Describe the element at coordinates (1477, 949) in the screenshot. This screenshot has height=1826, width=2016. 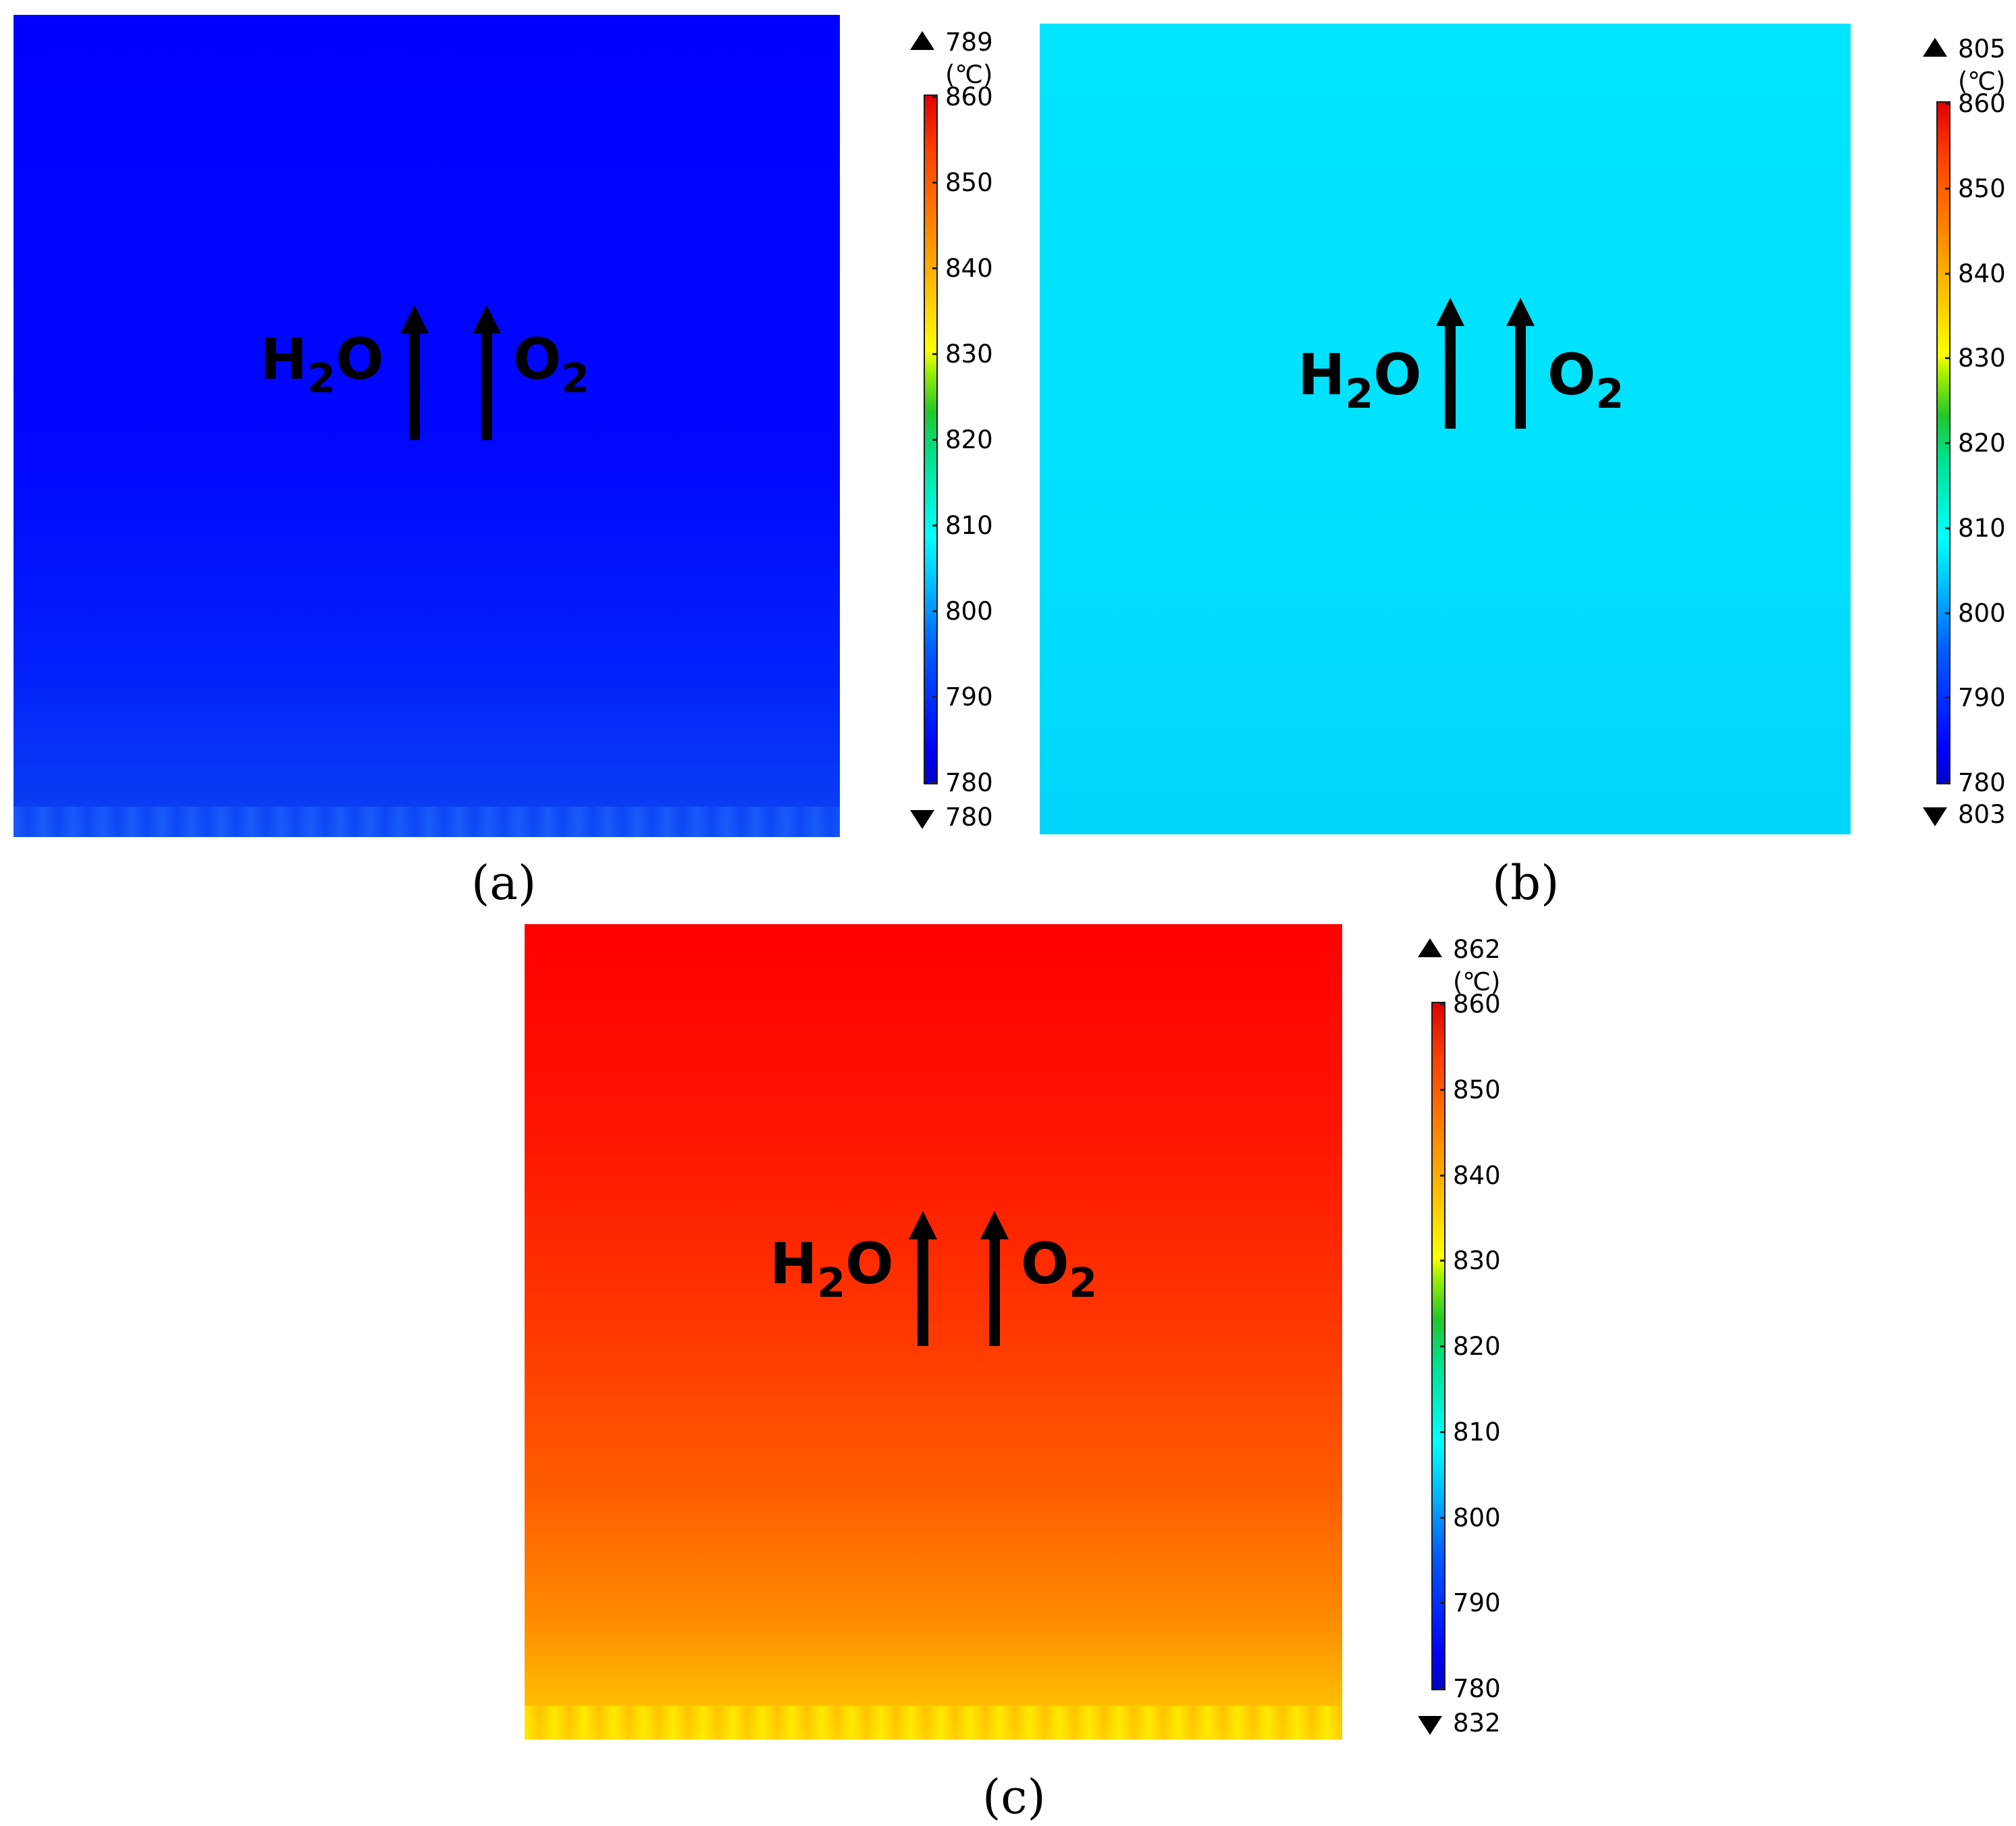
I see `colorbar-max-label: 862` at that location.